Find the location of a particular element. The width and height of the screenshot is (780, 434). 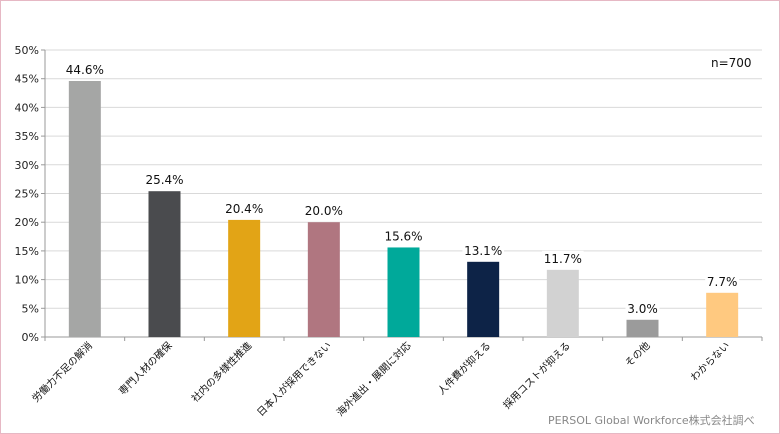

data-label: 44.6% is located at coordinates (85, 70).